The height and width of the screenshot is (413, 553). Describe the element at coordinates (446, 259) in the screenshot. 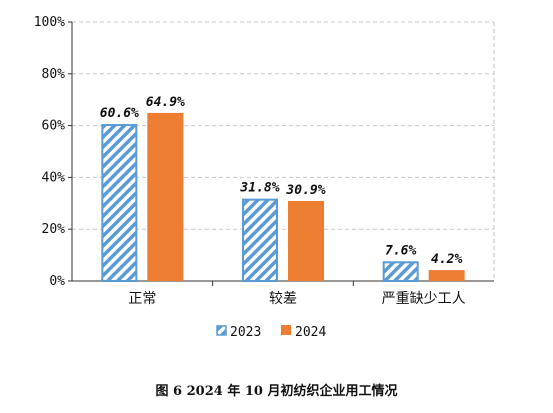

I see `data-label: 4.2%` at that location.